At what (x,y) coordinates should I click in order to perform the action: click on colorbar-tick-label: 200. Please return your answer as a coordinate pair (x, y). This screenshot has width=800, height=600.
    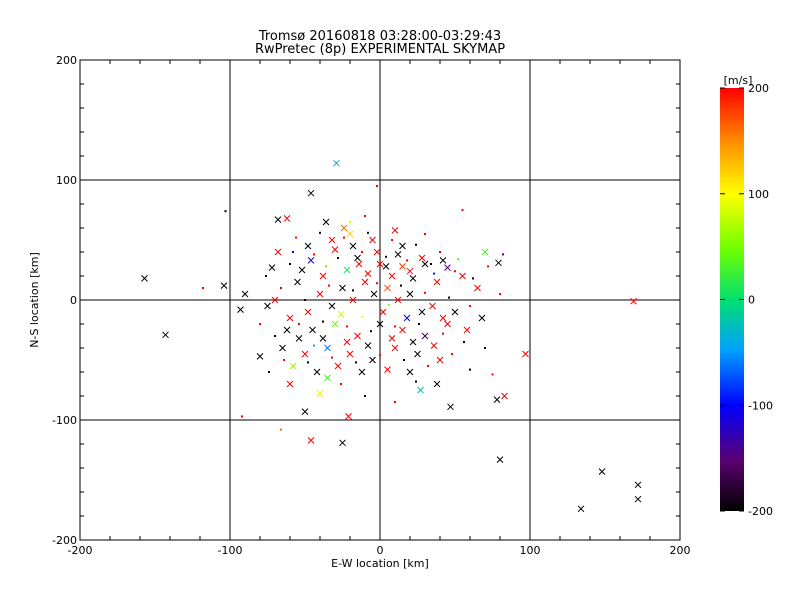
    Looking at the image, I should click on (758, 88).